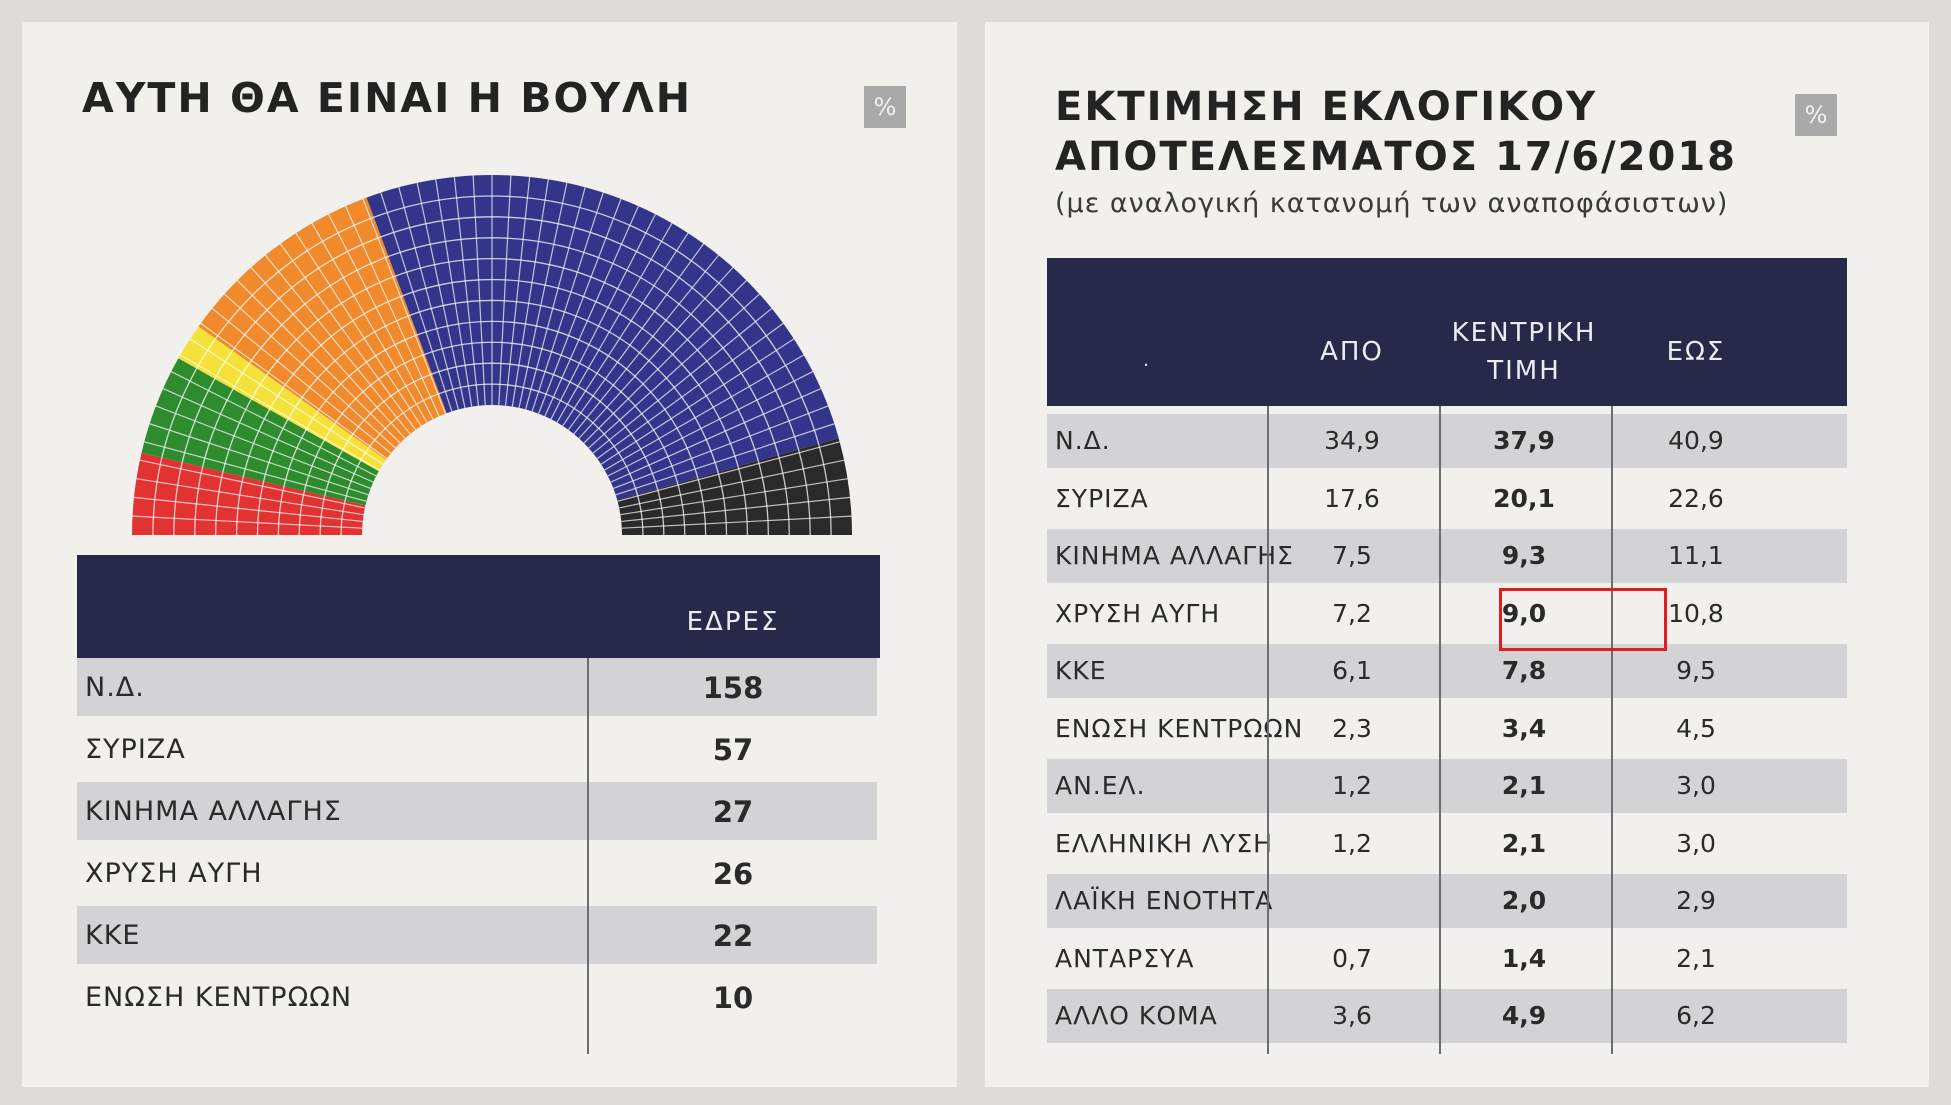 Image resolution: width=1951 pixels, height=1105 pixels. What do you see at coordinates (1447, 1016) in the screenshot?
I see `estimate-row: ΑΛΛΟ ΚΟΜΑ 3,6 4,9 6,2` at bounding box center [1447, 1016].